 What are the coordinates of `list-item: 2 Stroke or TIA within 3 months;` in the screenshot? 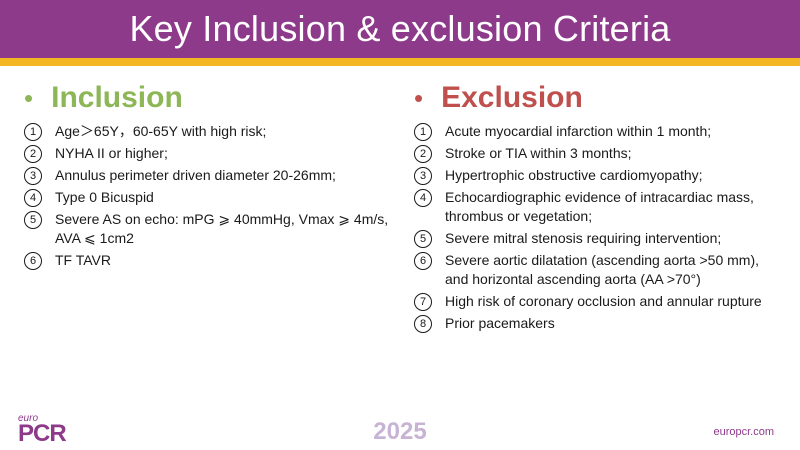 It's located at (600, 153).